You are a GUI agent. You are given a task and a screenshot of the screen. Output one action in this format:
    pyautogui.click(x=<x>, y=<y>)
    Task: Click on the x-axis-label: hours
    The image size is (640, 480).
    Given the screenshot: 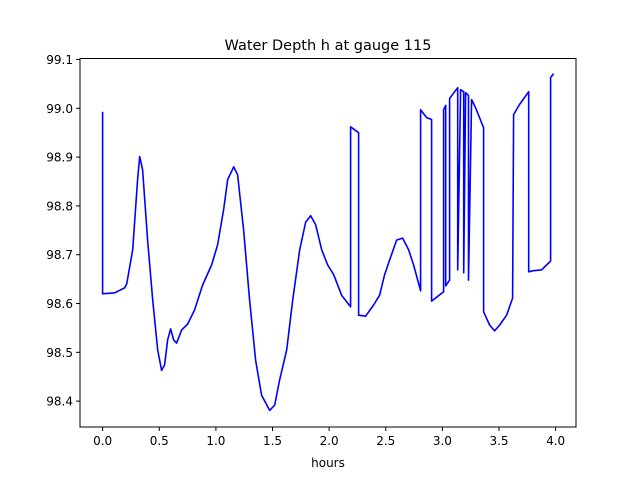 What is the action you would take?
    pyautogui.click(x=328, y=463)
    